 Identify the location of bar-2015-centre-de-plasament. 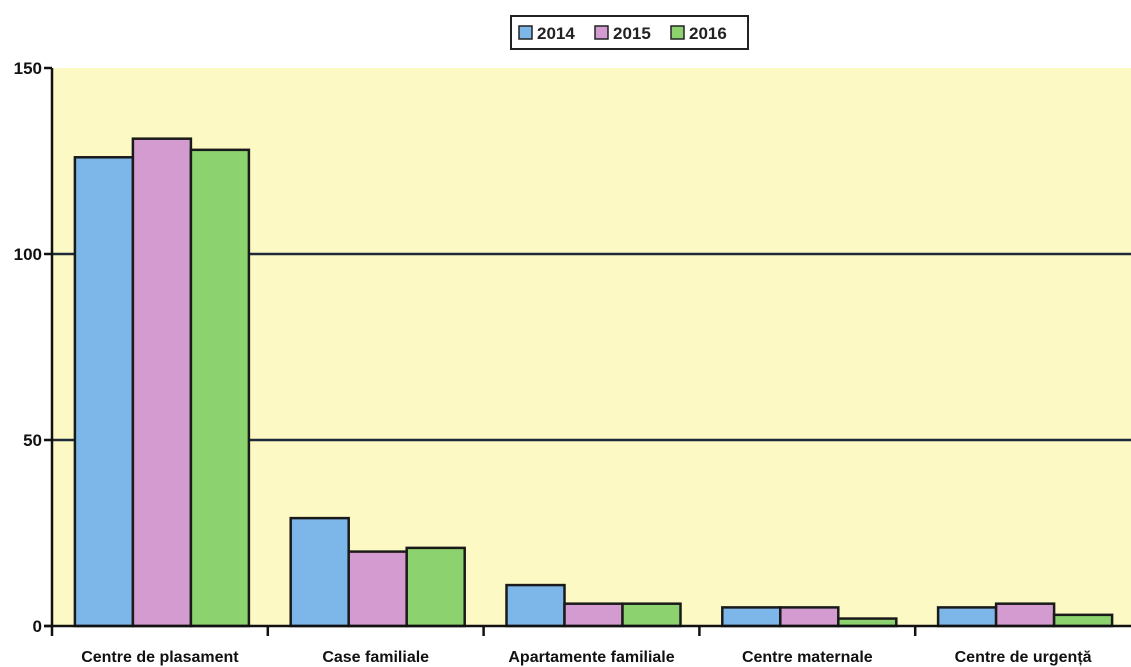
(162, 382).